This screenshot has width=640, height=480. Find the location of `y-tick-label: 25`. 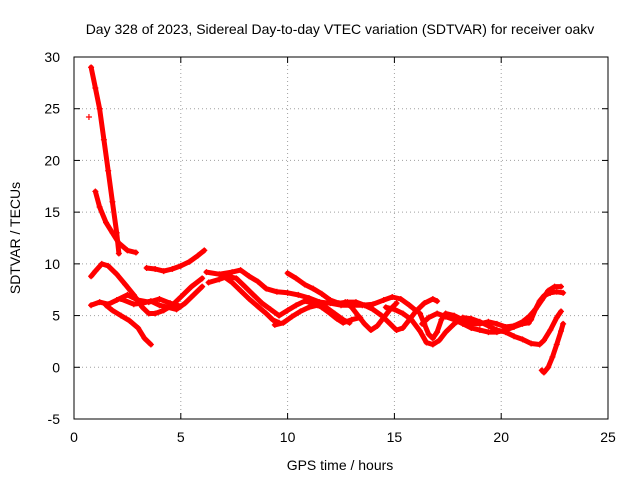

y-tick-label: 25 is located at coordinates (52, 109).